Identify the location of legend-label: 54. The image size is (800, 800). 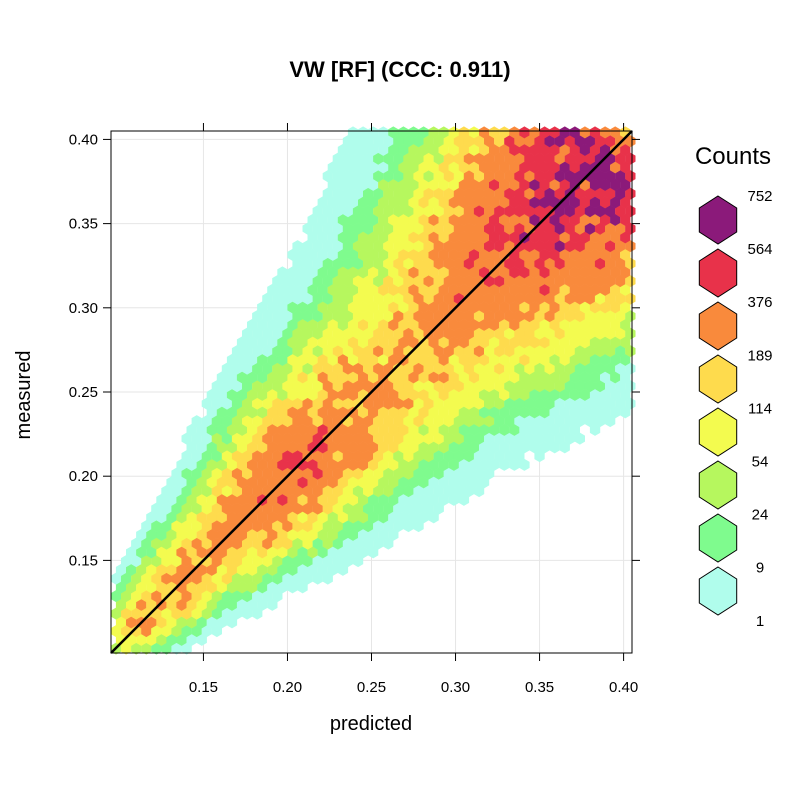
(760, 462).